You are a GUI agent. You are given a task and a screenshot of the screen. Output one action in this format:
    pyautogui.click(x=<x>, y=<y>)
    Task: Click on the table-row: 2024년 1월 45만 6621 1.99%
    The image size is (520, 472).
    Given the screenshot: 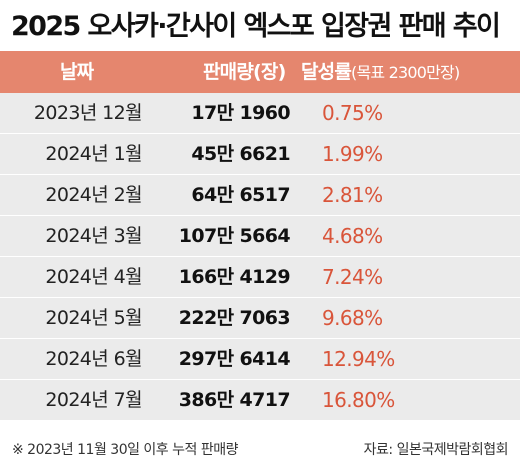 What is the action you would take?
    pyautogui.click(x=260, y=154)
    